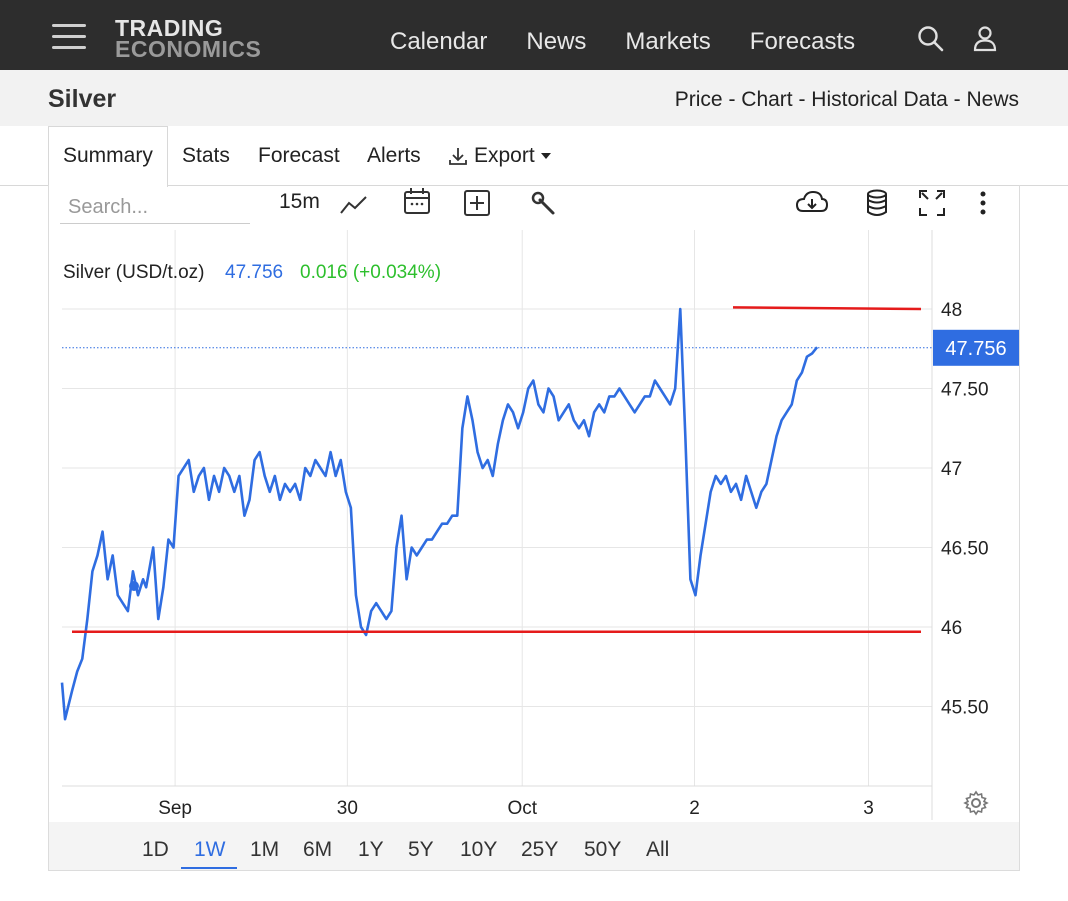 The image size is (1068, 901). I want to click on range-all: All, so click(658, 849).